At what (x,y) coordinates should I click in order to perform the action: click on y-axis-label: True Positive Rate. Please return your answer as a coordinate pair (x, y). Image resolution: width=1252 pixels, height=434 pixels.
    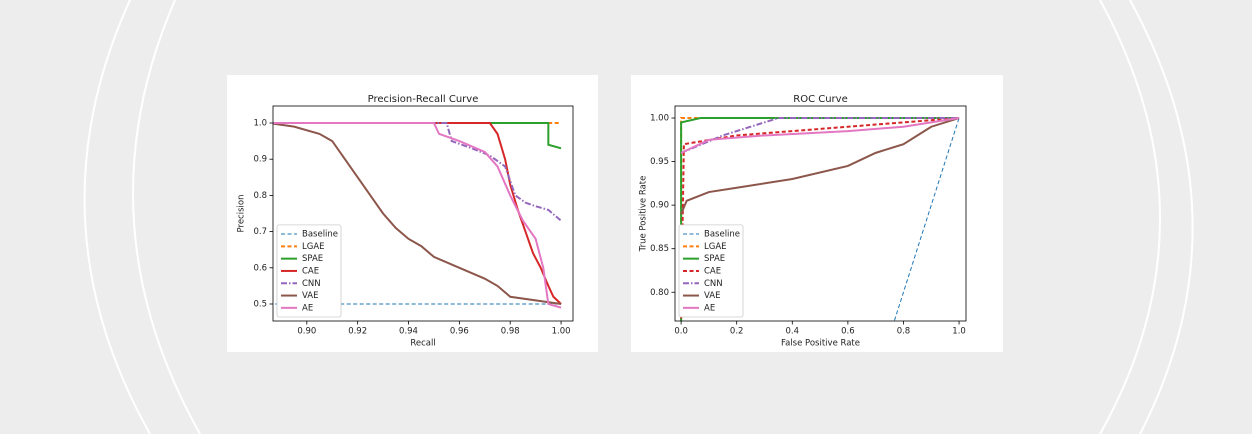
    Looking at the image, I should click on (644, 214).